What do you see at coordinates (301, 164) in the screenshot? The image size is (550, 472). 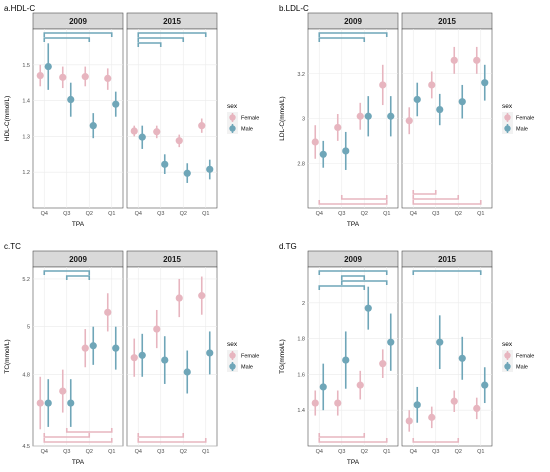 I see `y-tick-label: 2.8` at bounding box center [301, 164].